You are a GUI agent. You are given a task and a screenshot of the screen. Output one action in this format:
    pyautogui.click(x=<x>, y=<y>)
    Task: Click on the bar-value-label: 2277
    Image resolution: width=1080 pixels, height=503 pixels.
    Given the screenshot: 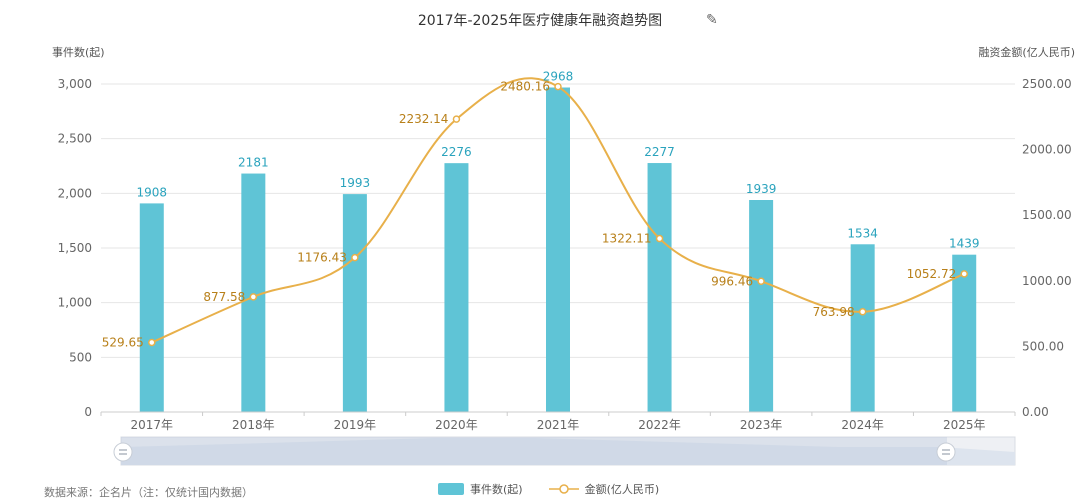 What is the action you would take?
    pyautogui.click(x=659, y=152)
    